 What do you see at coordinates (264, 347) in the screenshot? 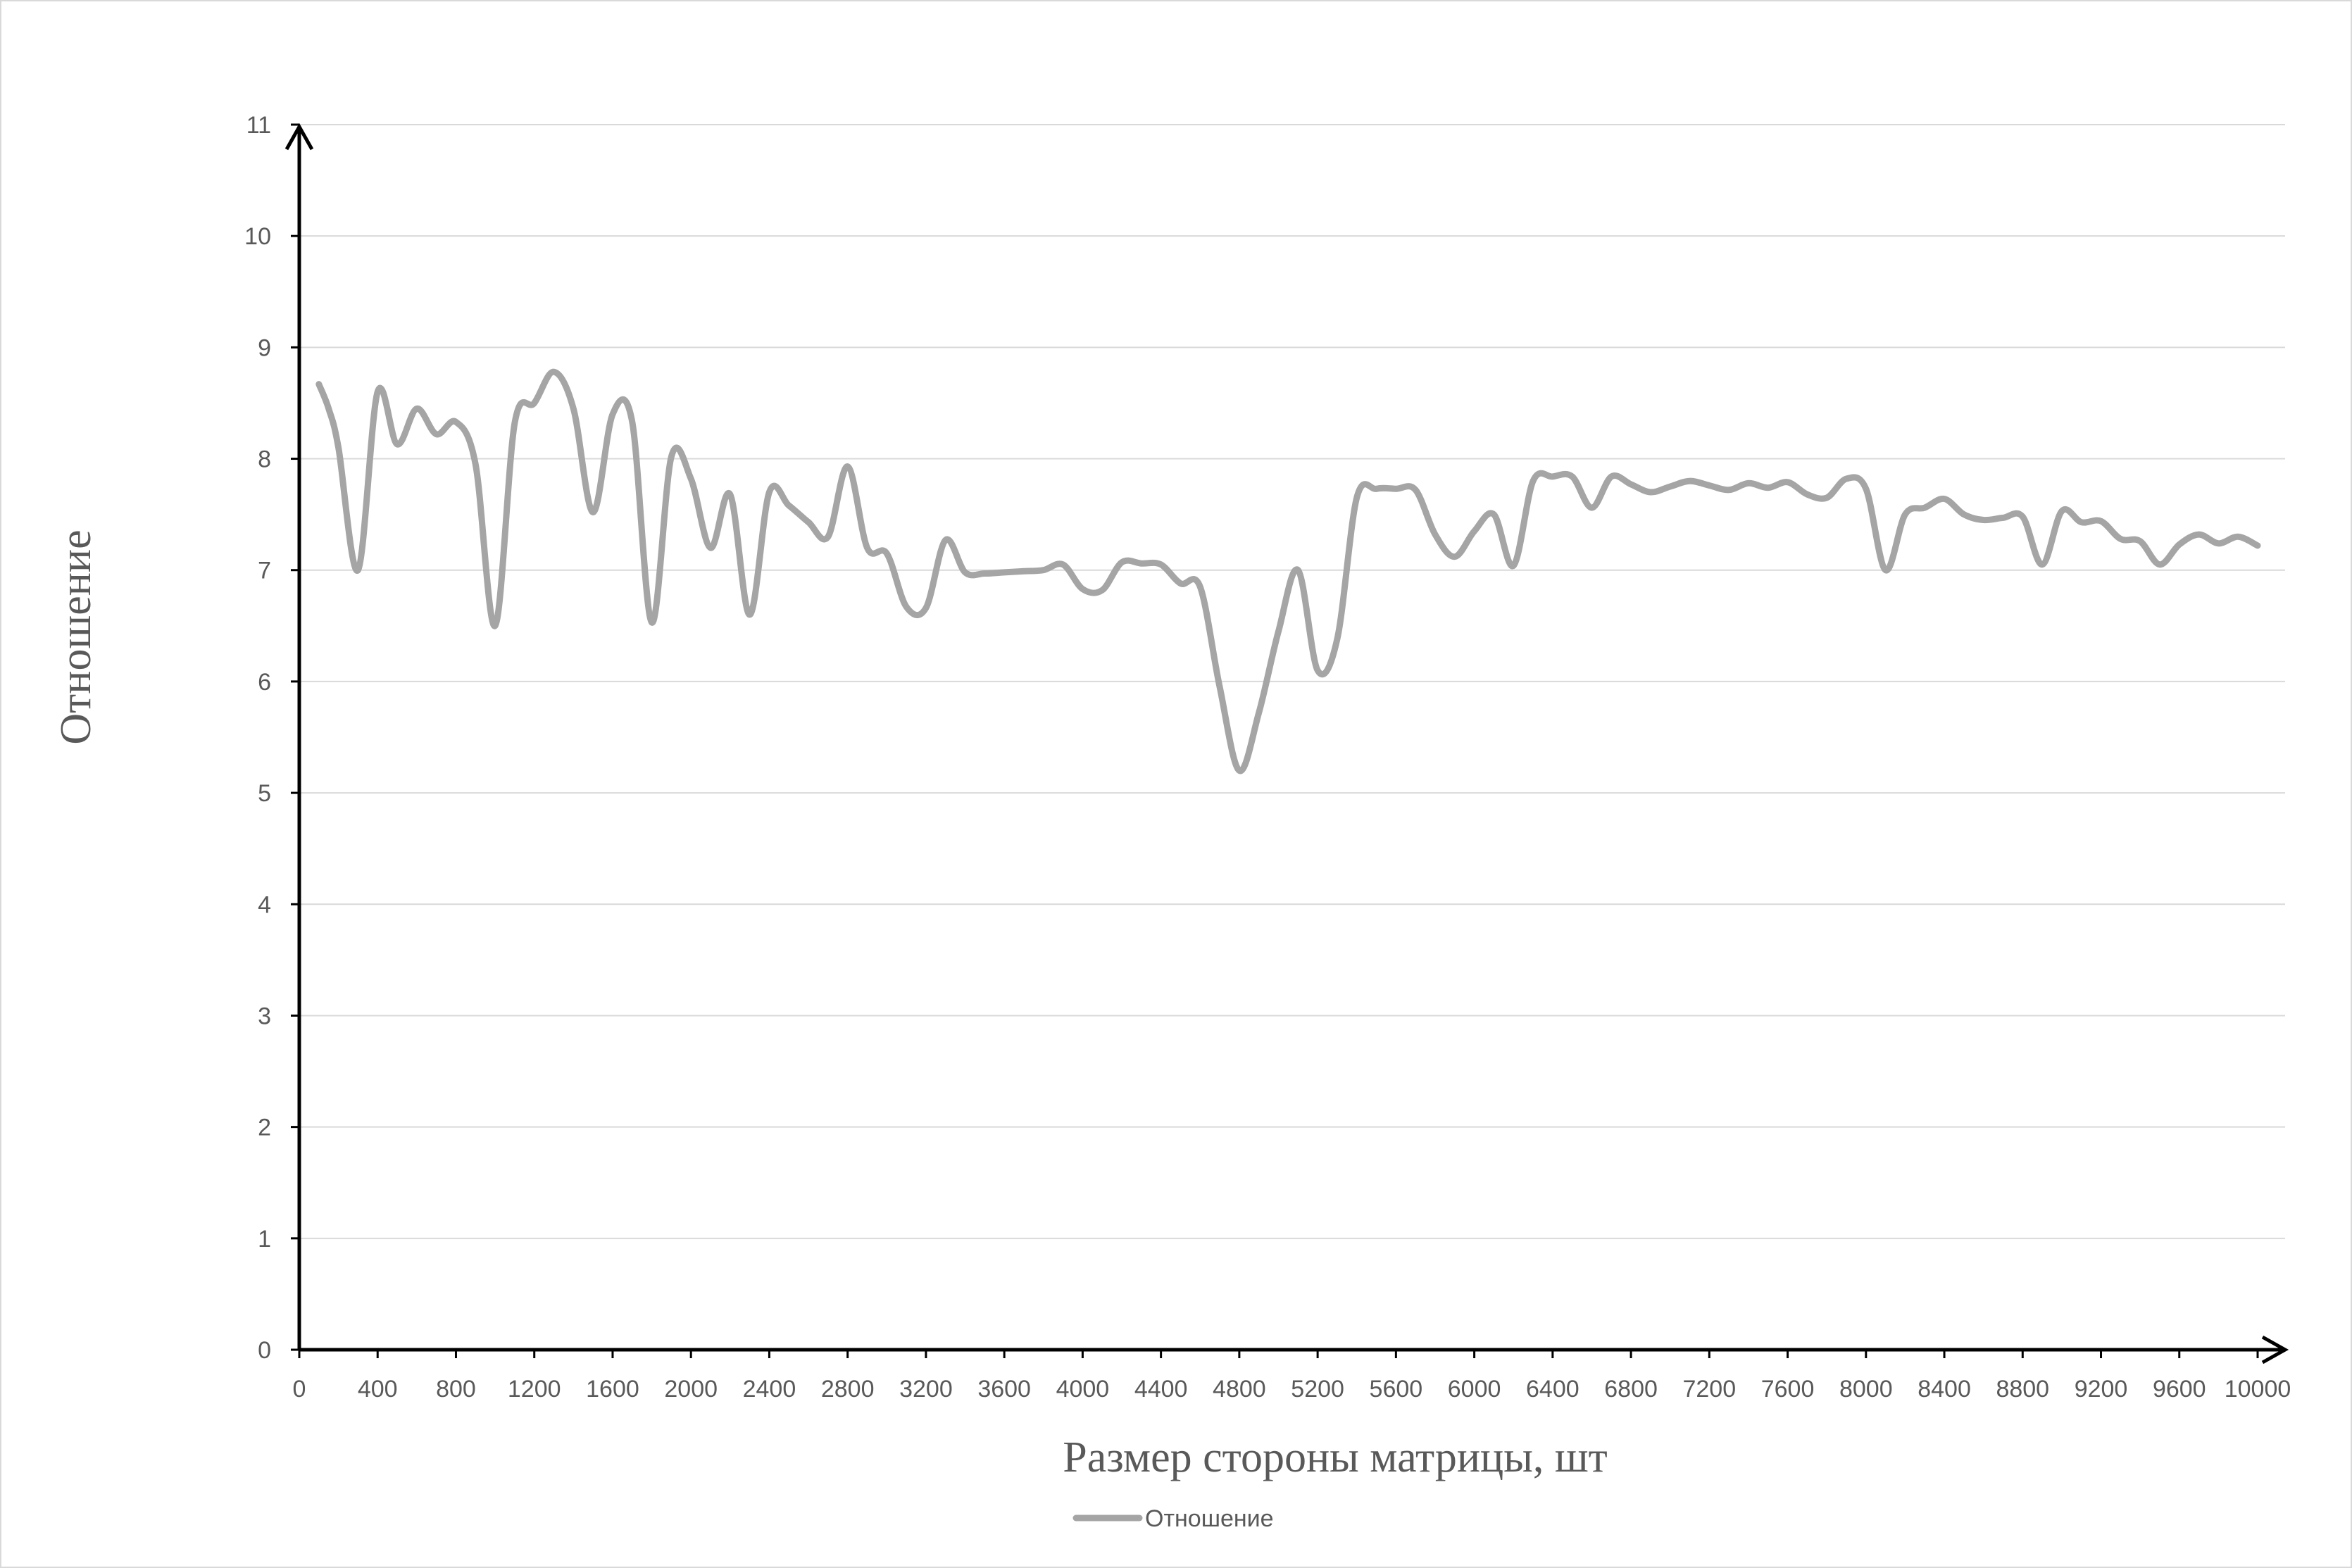
I see `y-tick-label: 9` at bounding box center [264, 347].